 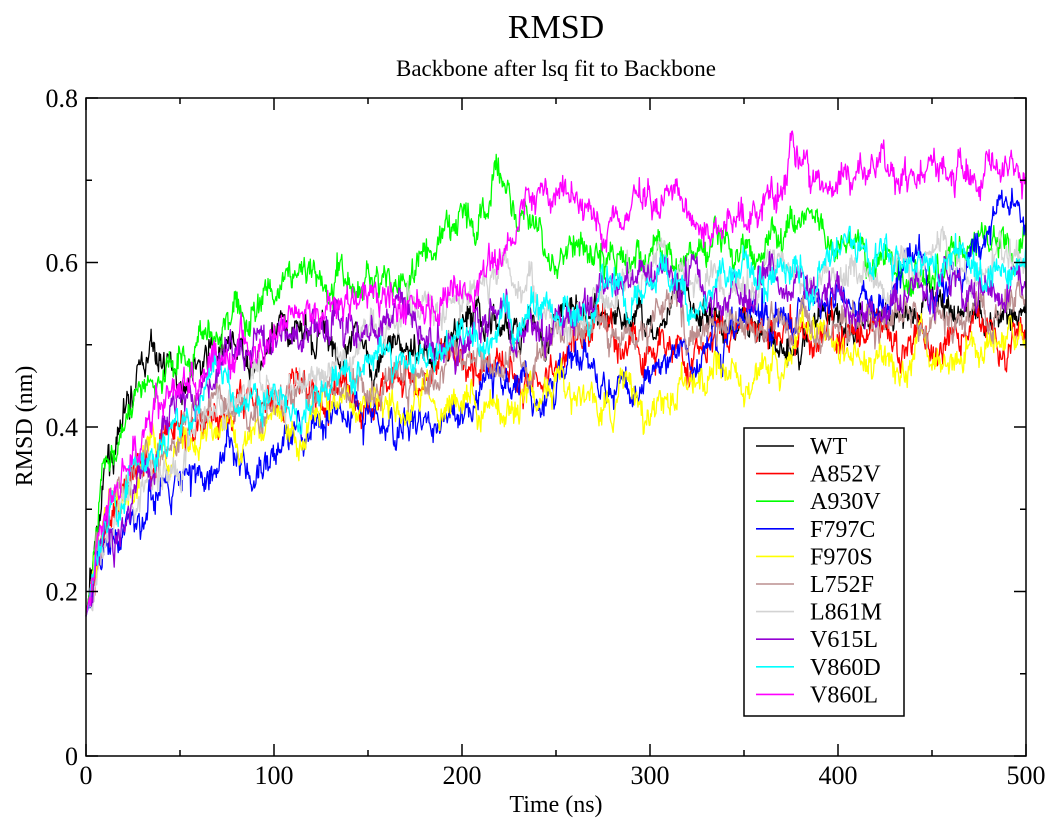 What do you see at coordinates (844, 695) in the screenshot?
I see `legend-label-v860l: V860L` at bounding box center [844, 695].